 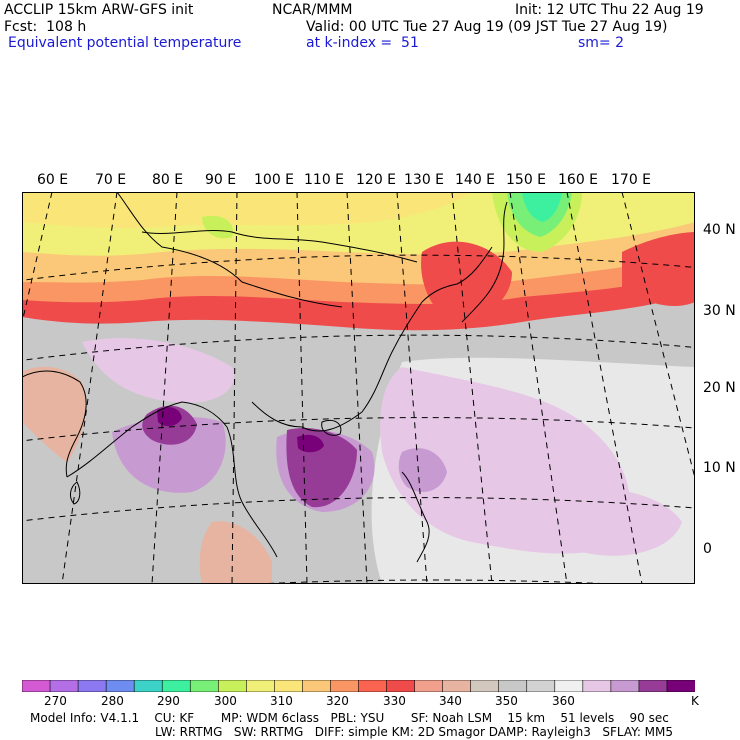 What do you see at coordinates (169, 454) in the screenshot?
I see `bay-of-bengal-purple` at bounding box center [169, 454].